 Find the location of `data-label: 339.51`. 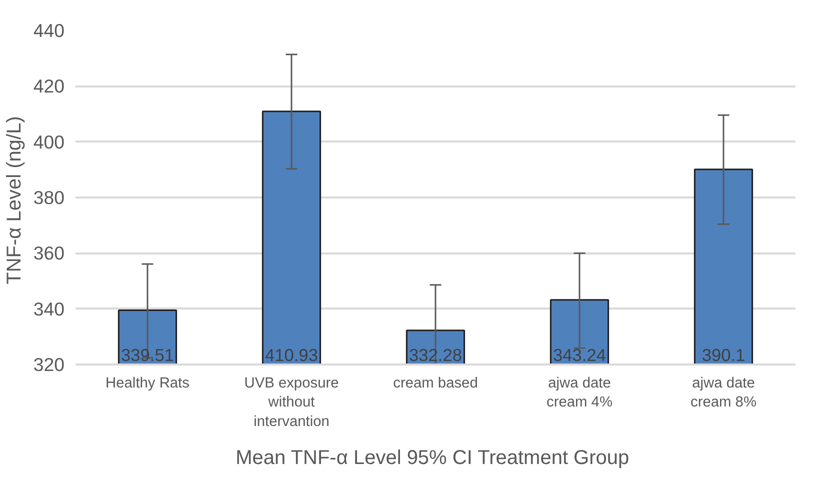

data-label: 339.51 is located at coordinates (147, 355).